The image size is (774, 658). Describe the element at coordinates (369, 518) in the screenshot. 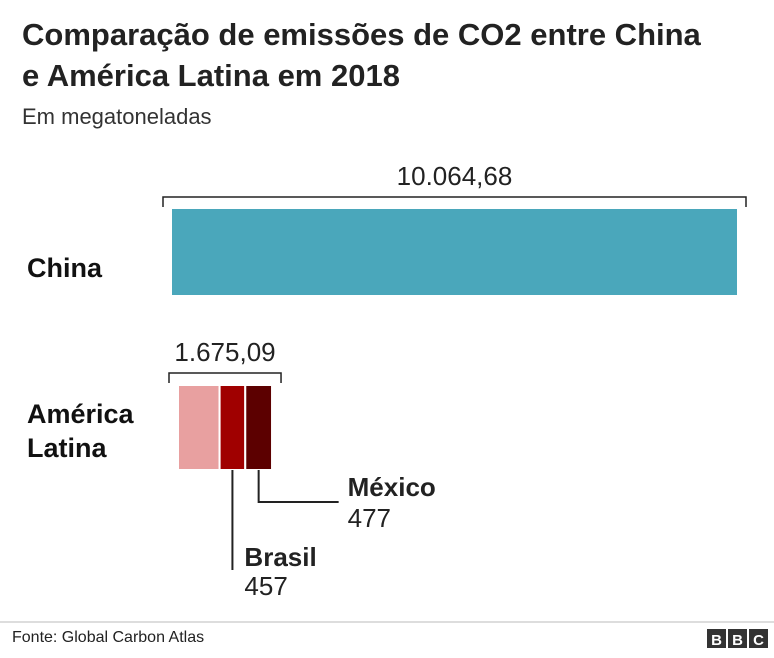

I see `callout-value: 477` at that location.